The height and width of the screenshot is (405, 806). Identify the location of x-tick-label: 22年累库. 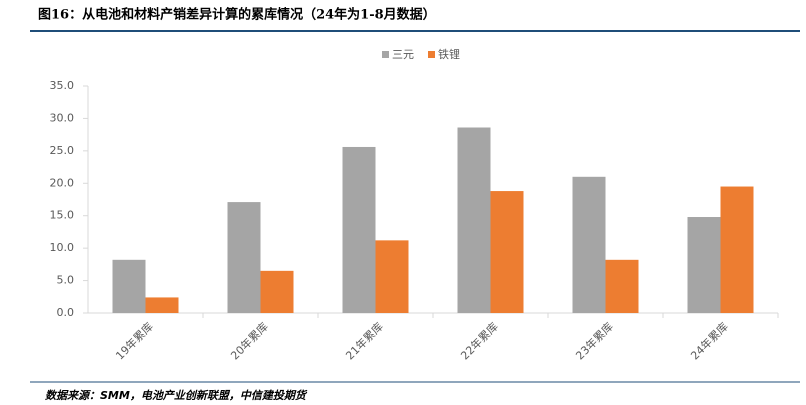
(479, 340).